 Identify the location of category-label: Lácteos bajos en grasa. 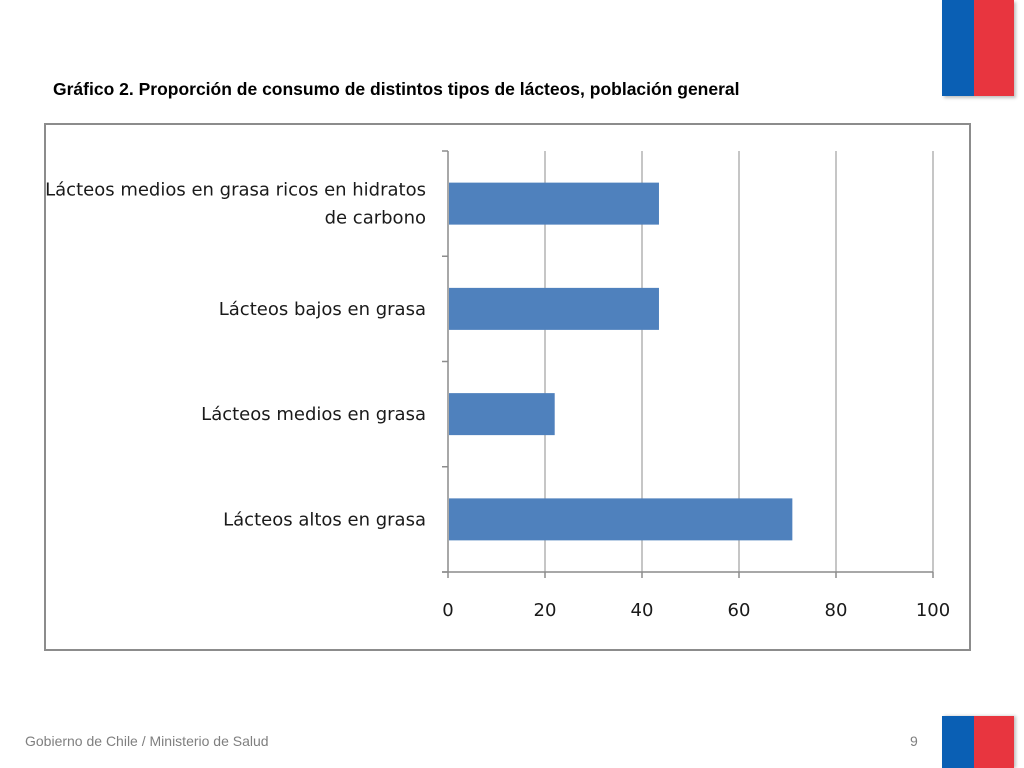
(322, 309).